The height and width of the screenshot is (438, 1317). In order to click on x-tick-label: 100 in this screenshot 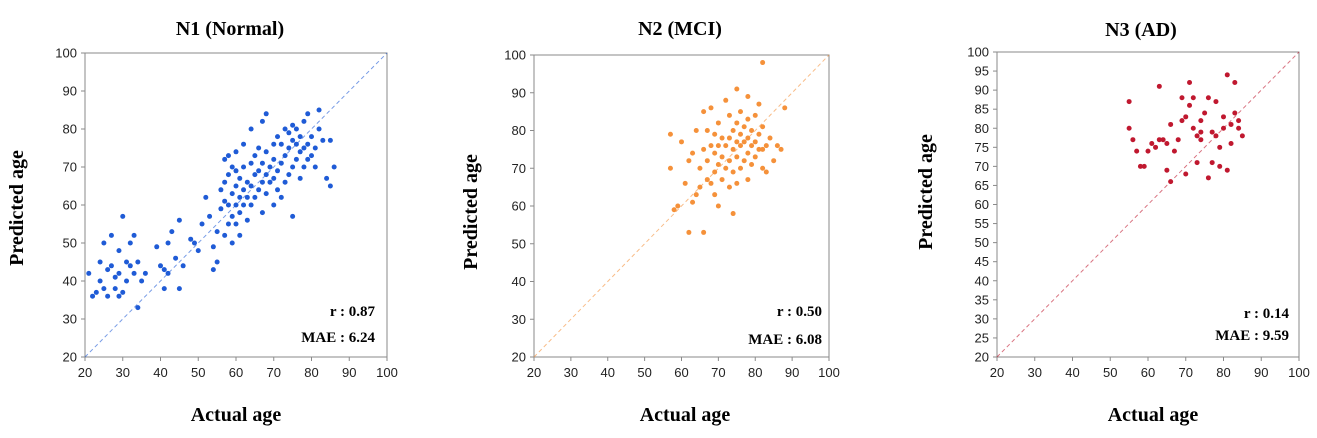, I will do `click(1299, 372)`.